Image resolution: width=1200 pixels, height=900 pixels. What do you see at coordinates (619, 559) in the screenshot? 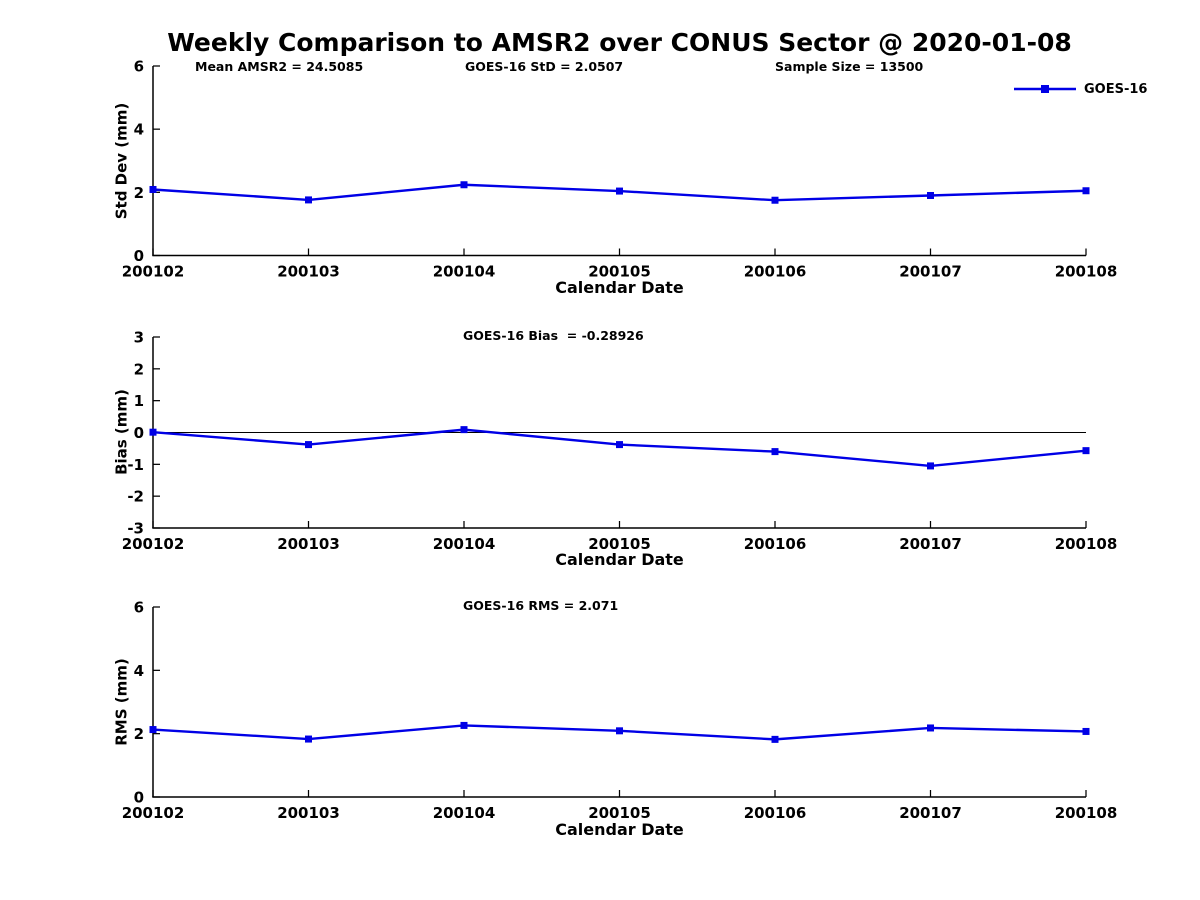
I see `bias-x-axis-label: Calendar Date` at bounding box center [619, 559].